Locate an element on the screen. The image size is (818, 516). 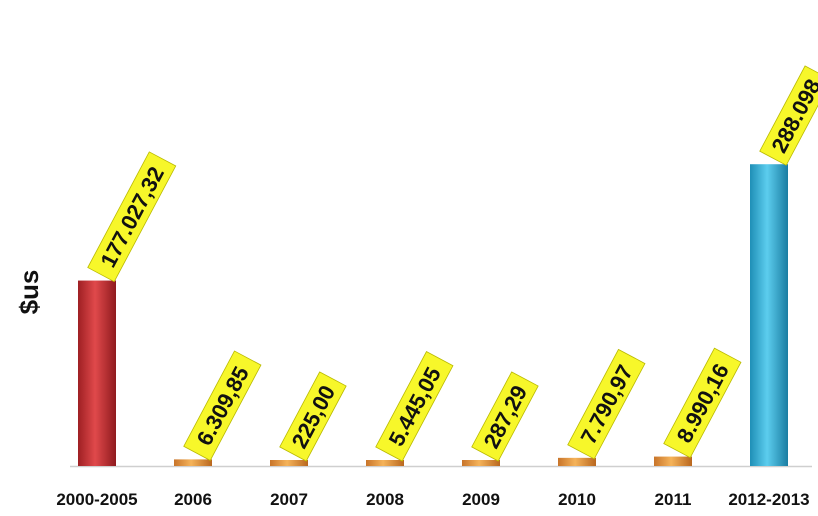
data-label-2009: 287,29 is located at coordinates (505, 416).